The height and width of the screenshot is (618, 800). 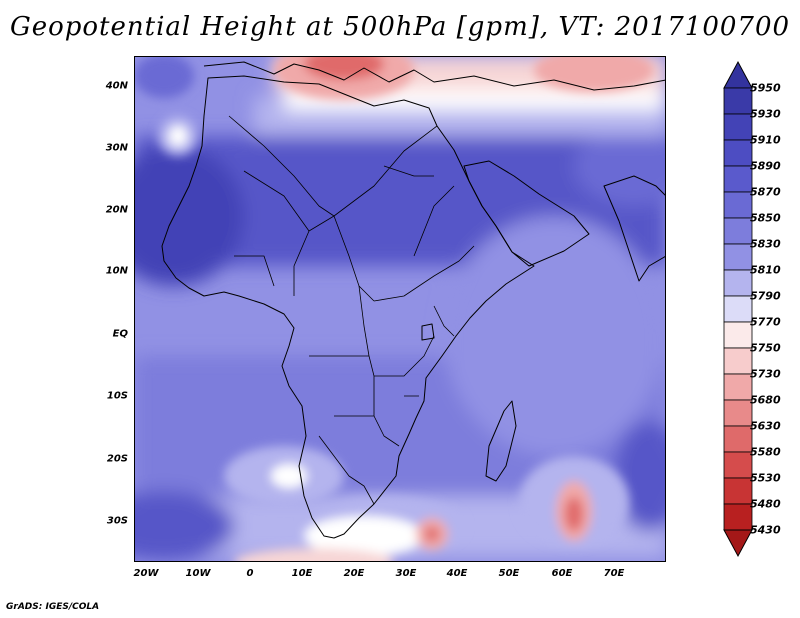 What do you see at coordinates (364, 536) in the screenshot?
I see `field-cape-white` at bounding box center [364, 536].